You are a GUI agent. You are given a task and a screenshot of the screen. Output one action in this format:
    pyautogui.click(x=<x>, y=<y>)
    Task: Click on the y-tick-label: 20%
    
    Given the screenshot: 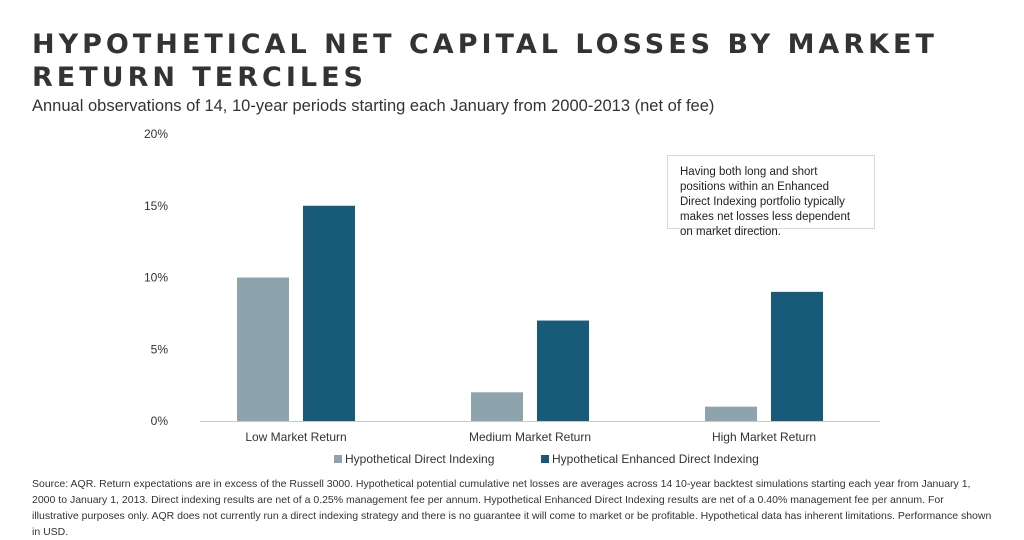 What is the action you would take?
    pyautogui.click(x=156, y=134)
    